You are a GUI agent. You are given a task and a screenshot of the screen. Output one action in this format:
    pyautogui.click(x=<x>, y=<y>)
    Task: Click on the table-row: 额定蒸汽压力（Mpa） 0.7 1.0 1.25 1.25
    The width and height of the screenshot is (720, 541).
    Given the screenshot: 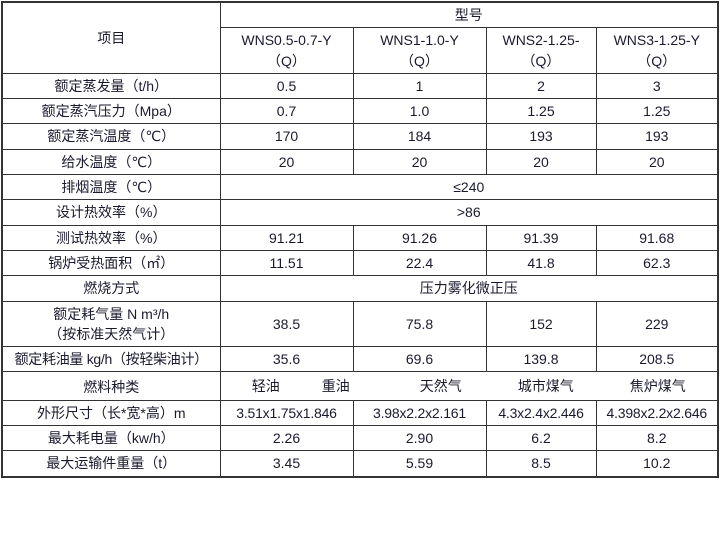 What is the action you would take?
    pyautogui.click(x=360, y=111)
    